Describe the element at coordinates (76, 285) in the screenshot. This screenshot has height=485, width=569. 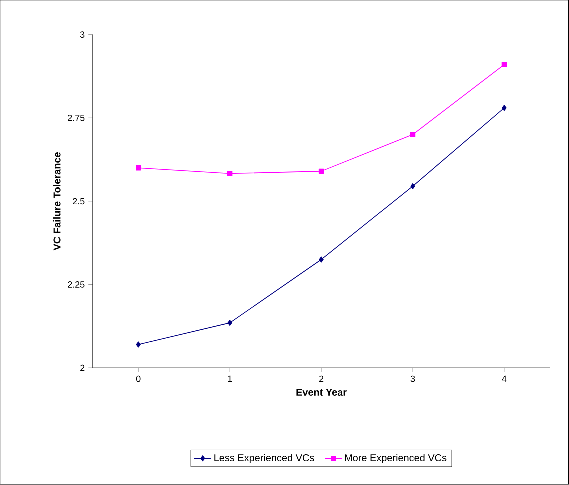
I see `y-tick-label: 2.25` at that location.